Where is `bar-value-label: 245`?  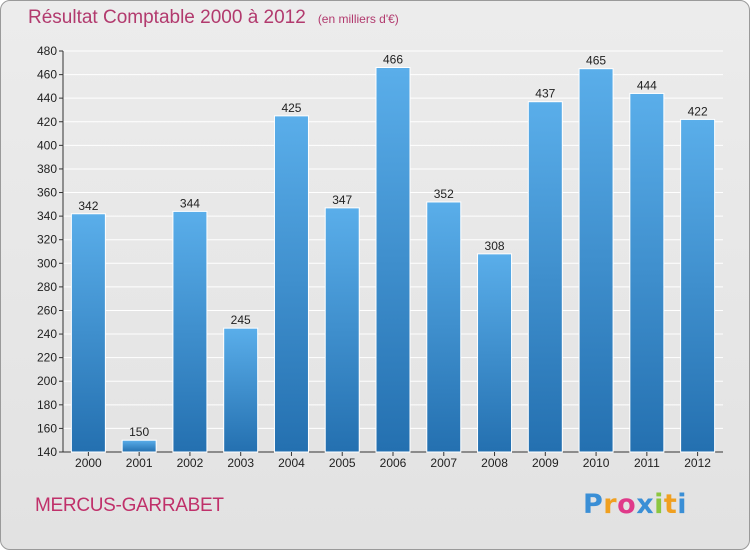 bar-value-label: 245 is located at coordinates (241, 320).